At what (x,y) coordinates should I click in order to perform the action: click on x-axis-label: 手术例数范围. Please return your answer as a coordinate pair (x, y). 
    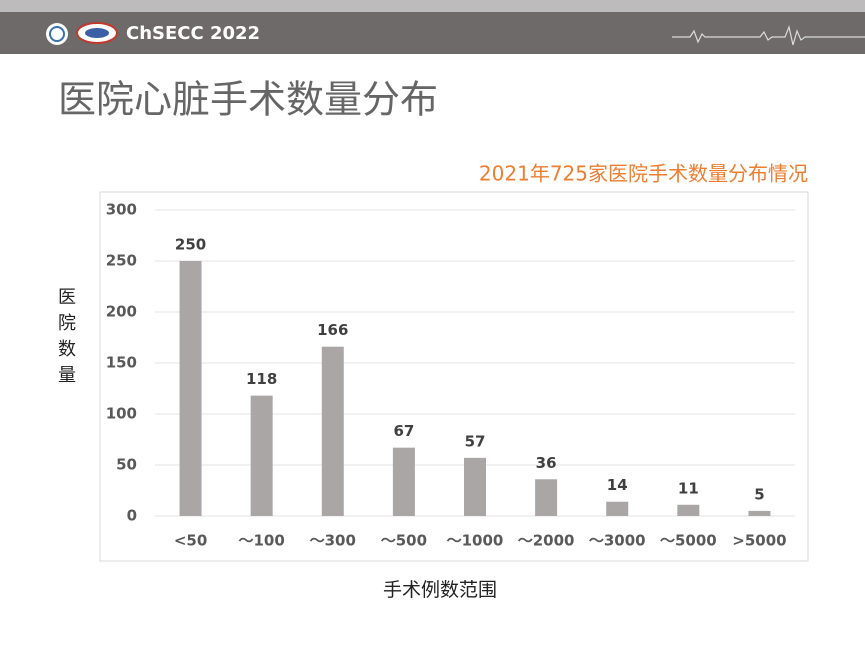
    Looking at the image, I should click on (440, 590).